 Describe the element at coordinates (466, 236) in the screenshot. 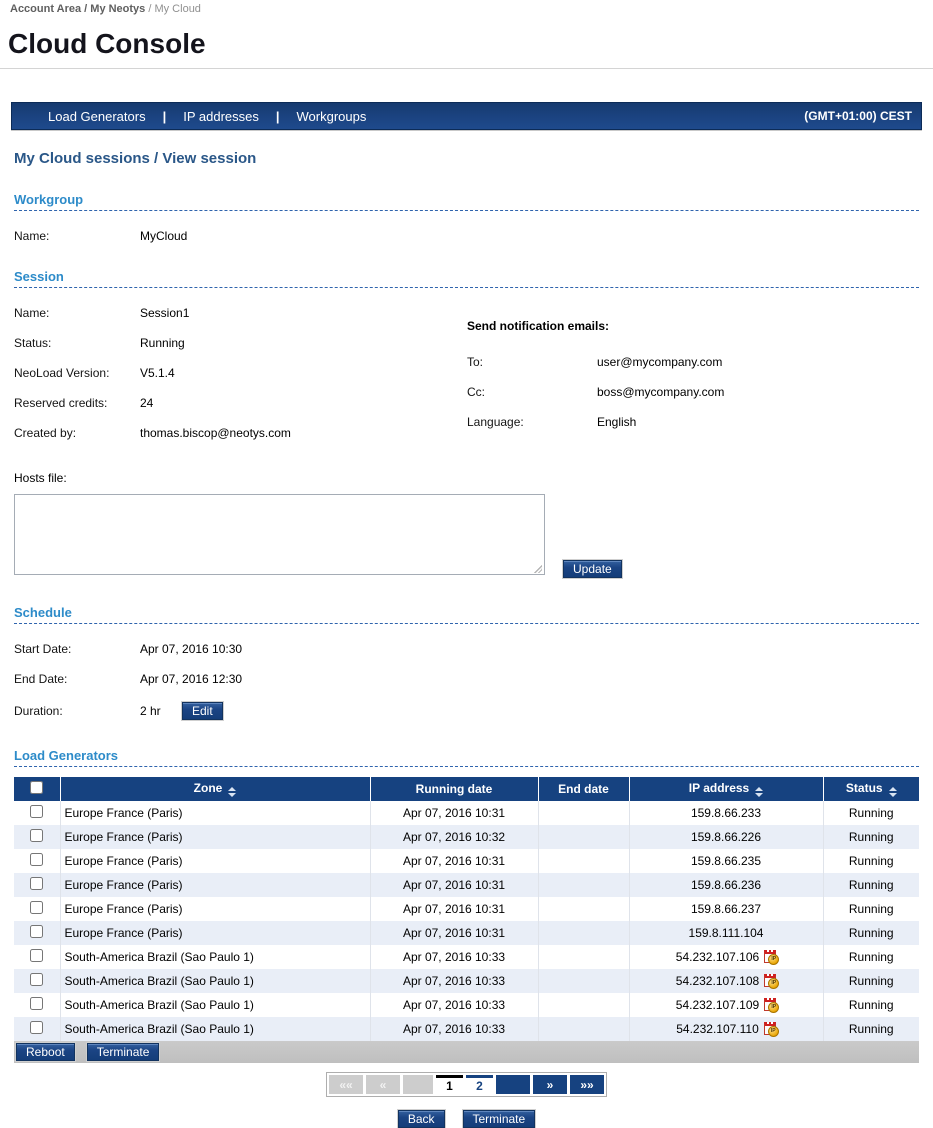

I see `workgroup-name-row: Name: MyCloud` at that location.